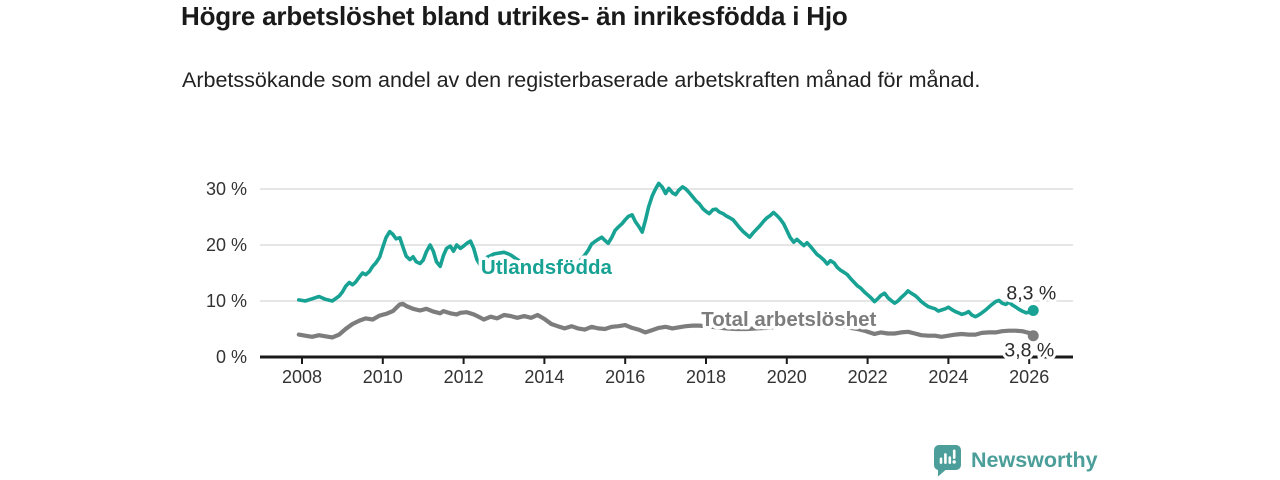  Describe the element at coordinates (226, 301) in the screenshot. I see `y-tick-label: 10 %` at that location.